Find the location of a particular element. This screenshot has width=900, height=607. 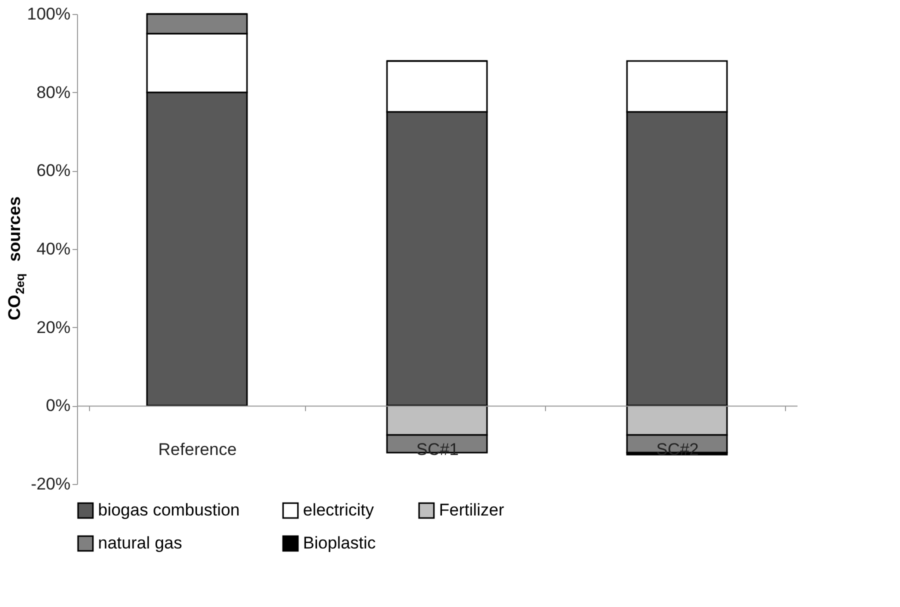

legend-label: natural gas is located at coordinates (140, 543).